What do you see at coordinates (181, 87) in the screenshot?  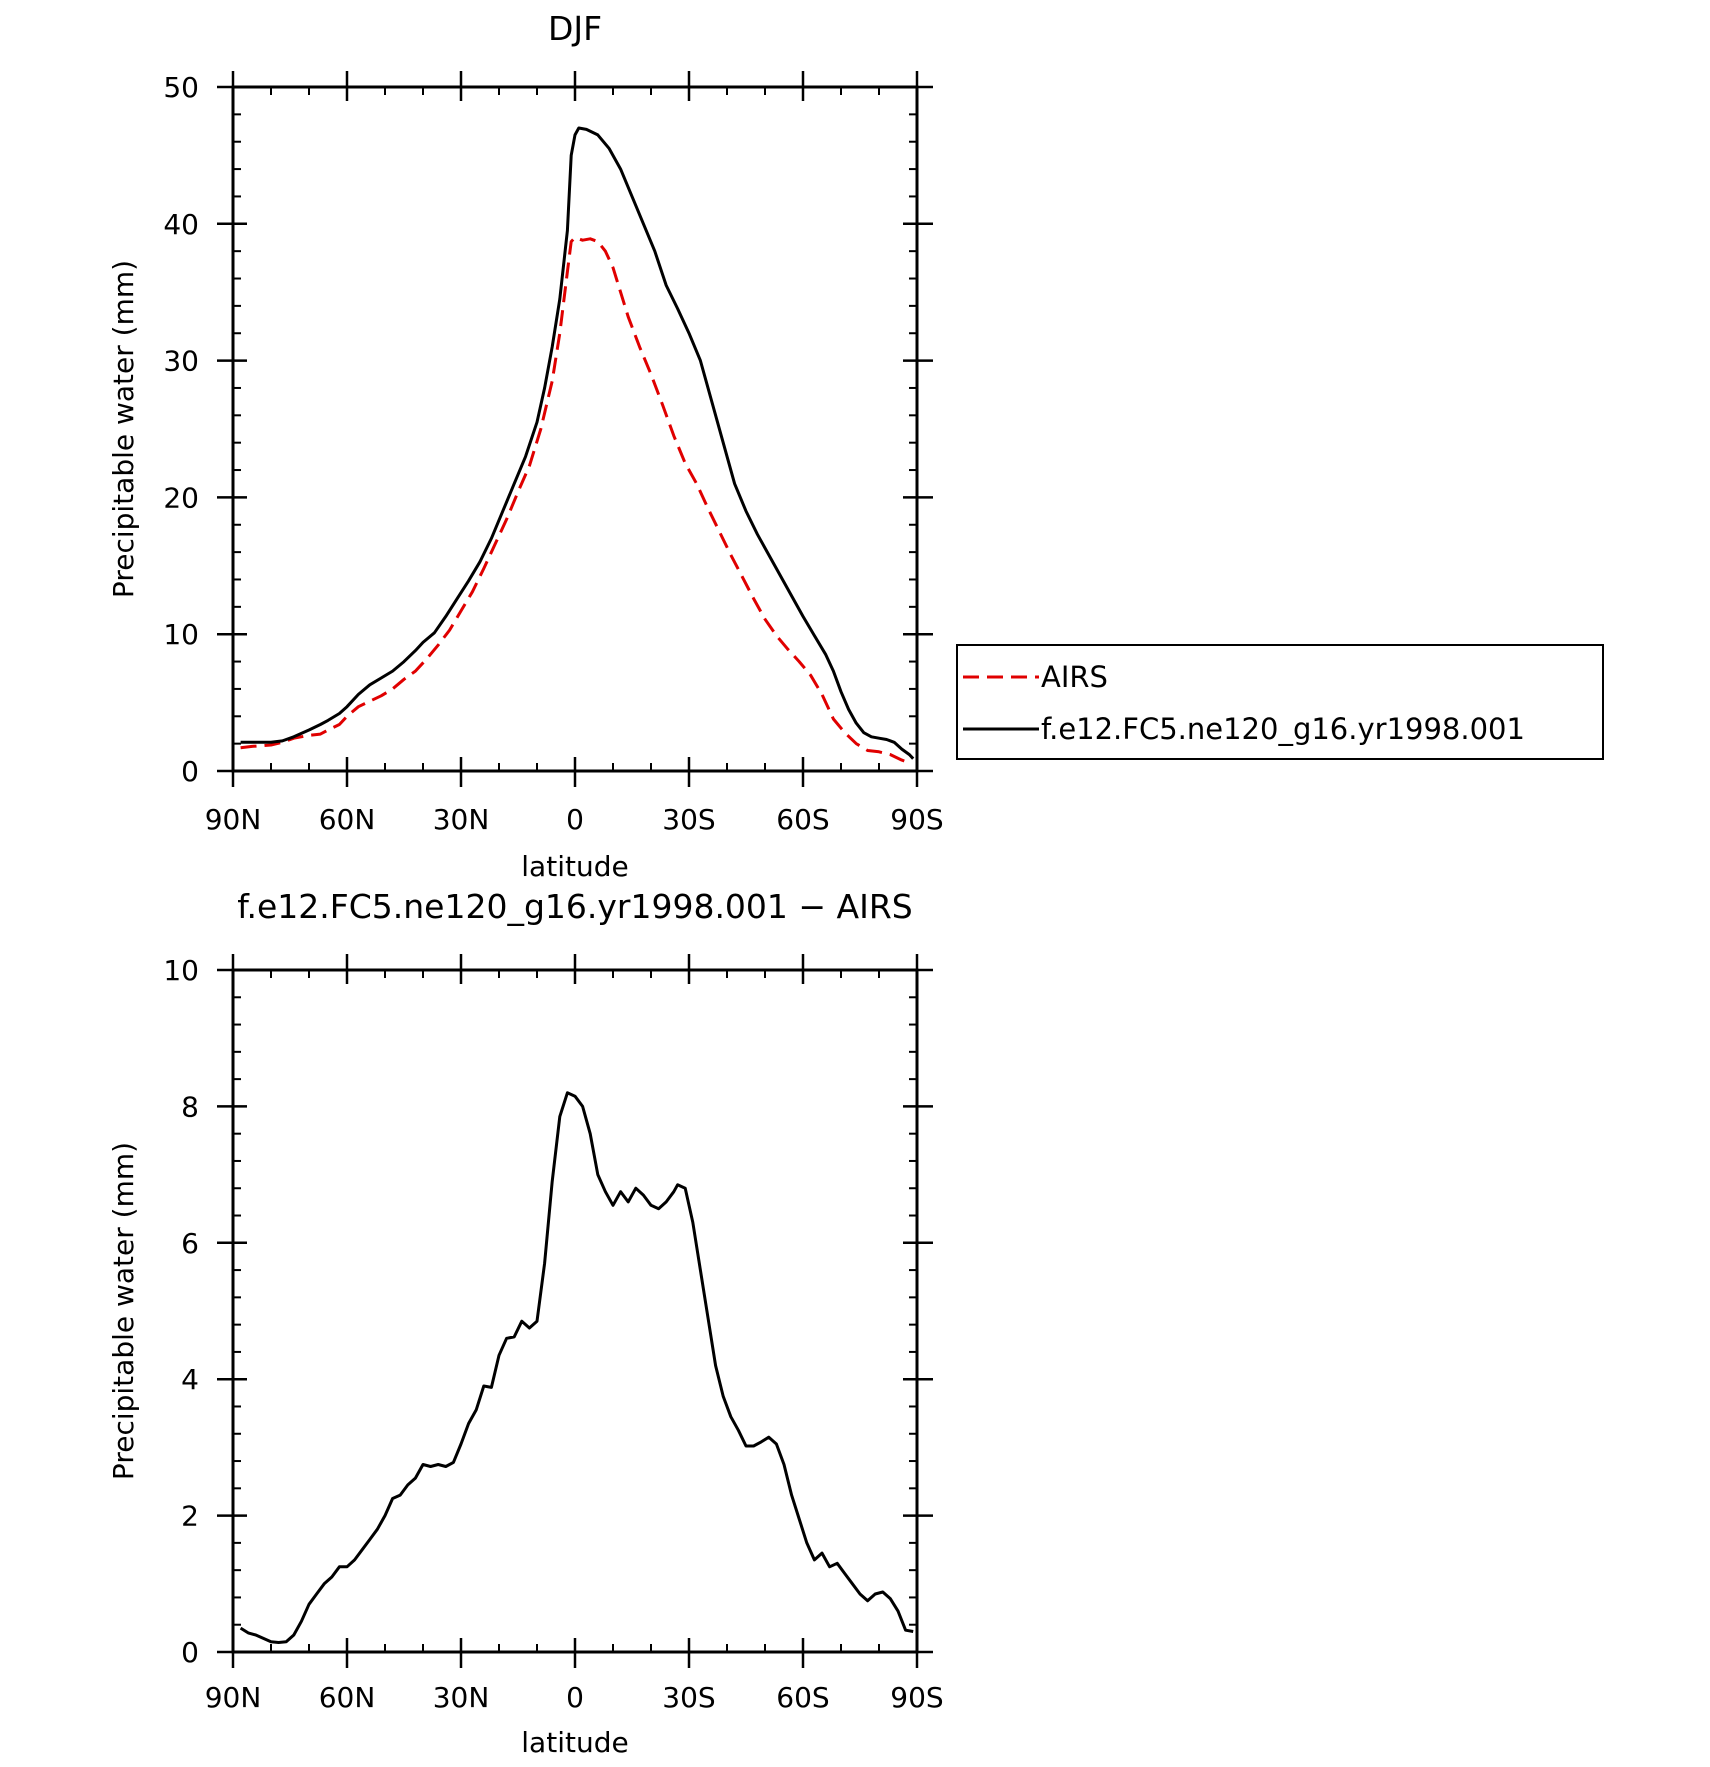 I see `y-tick-label: 50` at bounding box center [181, 87].